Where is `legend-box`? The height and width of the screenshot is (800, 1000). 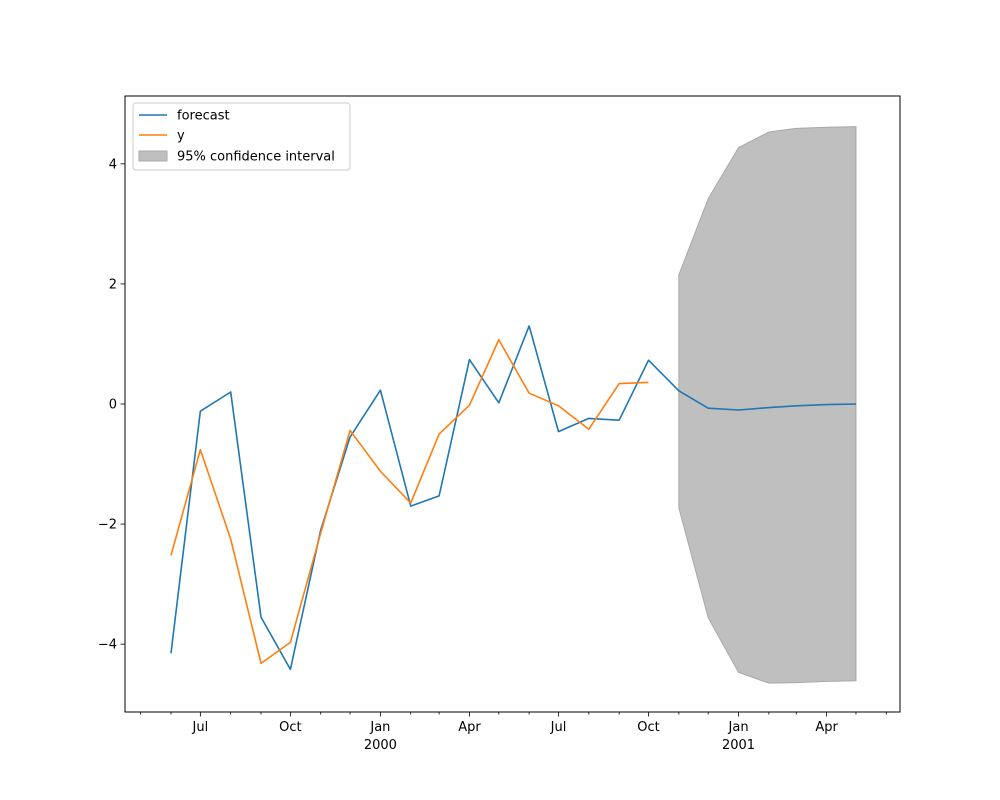 legend-box is located at coordinates (241, 136).